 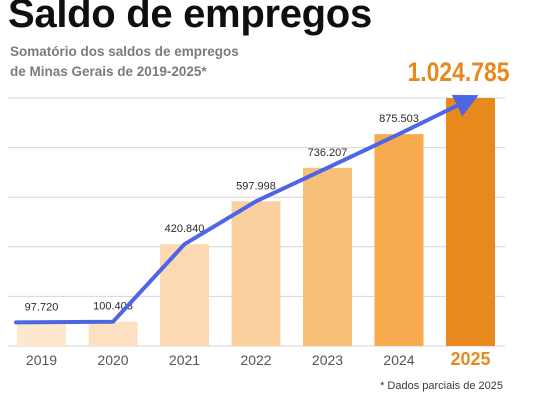 What do you see at coordinates (255, 360) in the screenshot?
I see `year-label-2022: 2022` at bounding box center [255, 360].